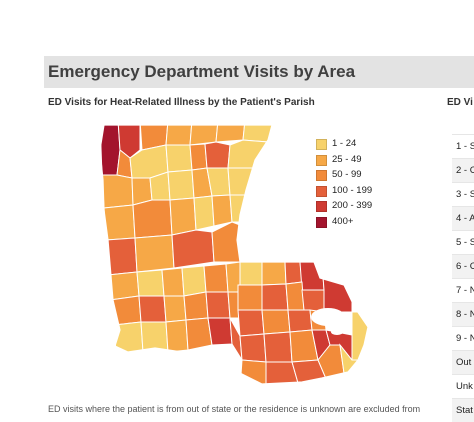 This screenshot has height=422, width=474. Describe the element at coordinates (344, 143) in the screenshot. I see `legend-label: 1 - 24` at that location.